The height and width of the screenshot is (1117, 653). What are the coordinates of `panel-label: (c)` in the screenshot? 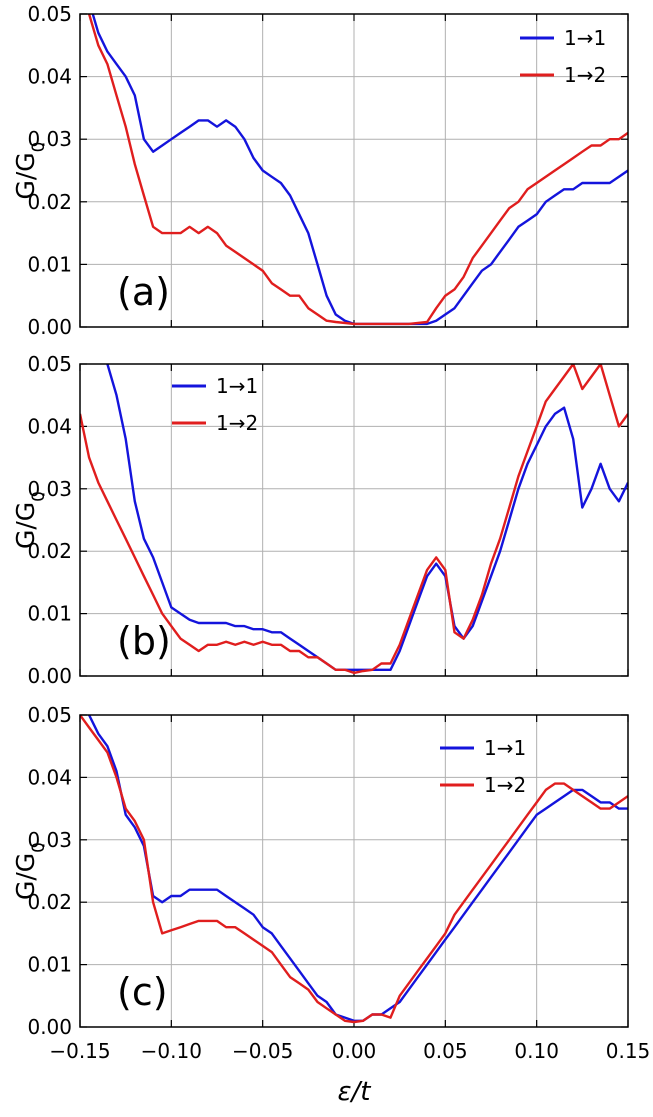 It's located at (142, 992).